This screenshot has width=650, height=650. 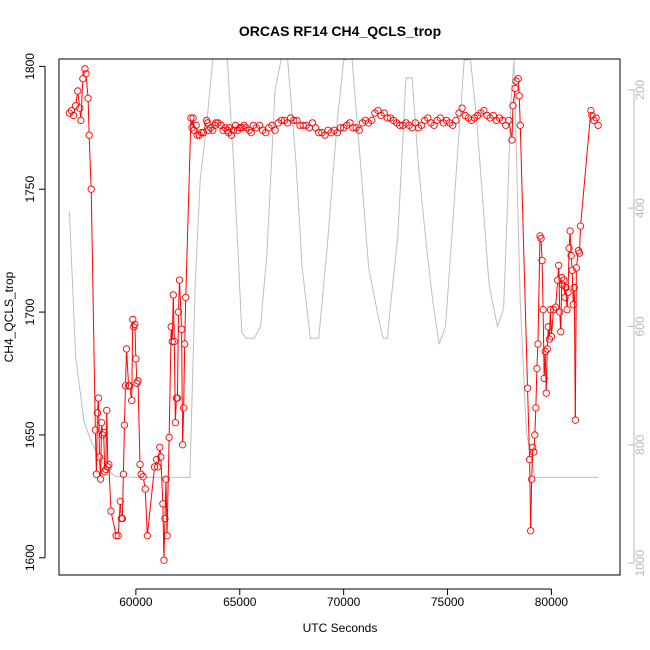 What do you see at coordinates (640, 208) in the screenshot?
I see `y2-tick-label: 400` at bounding box center [640, 208].